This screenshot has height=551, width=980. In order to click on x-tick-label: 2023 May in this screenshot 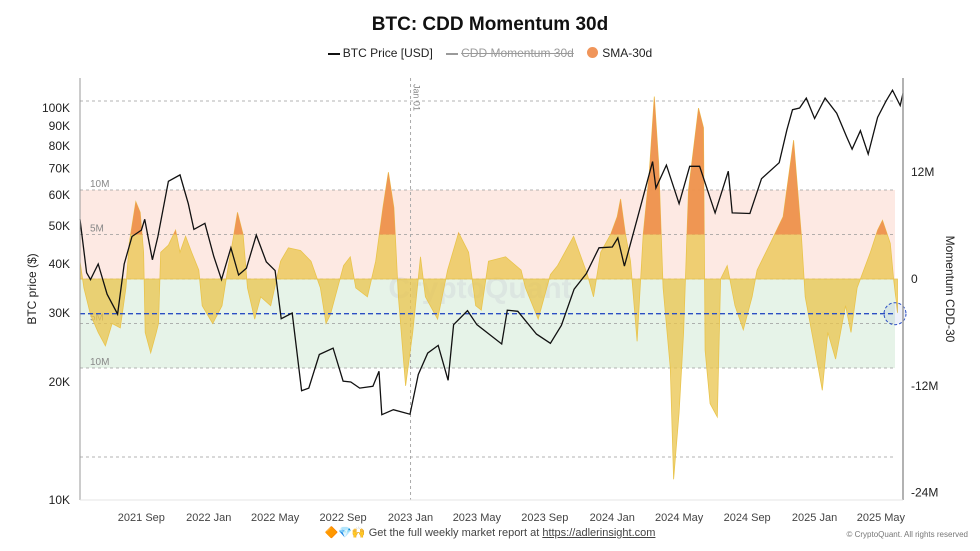, I will do `click(477, 518)`.